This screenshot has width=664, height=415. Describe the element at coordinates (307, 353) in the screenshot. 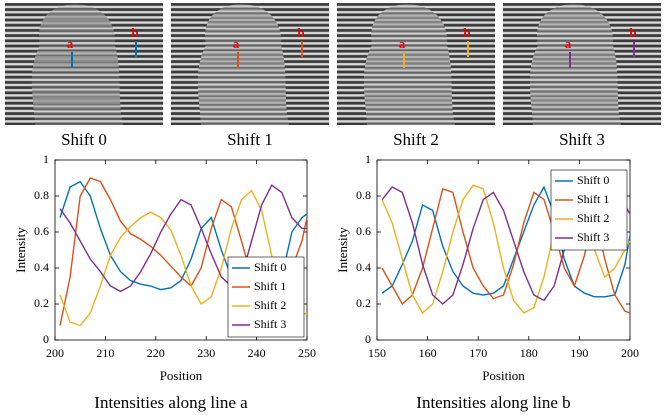

I see `x-tick-label: 250` at that location.